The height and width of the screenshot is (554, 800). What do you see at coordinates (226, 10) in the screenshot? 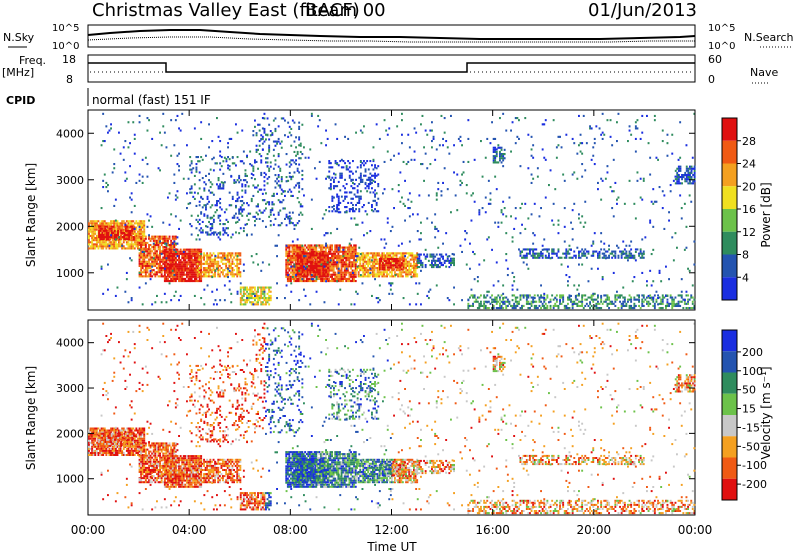
I see `station-title: Christmas Valley East (fitACF)` at bounding box center [226, 10].